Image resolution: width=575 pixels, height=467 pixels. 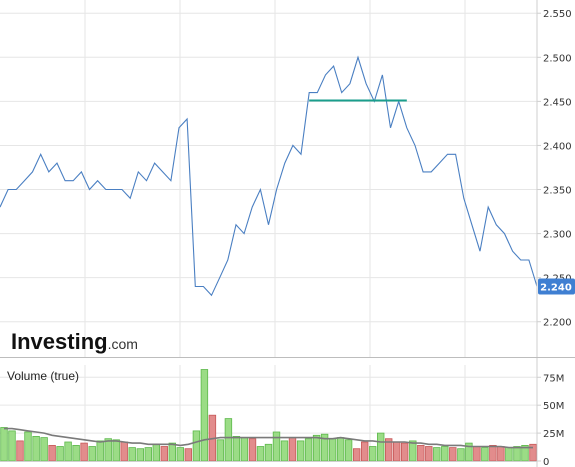 I want to click on investing-logo: Investing.com, so click(x=74, y=341).